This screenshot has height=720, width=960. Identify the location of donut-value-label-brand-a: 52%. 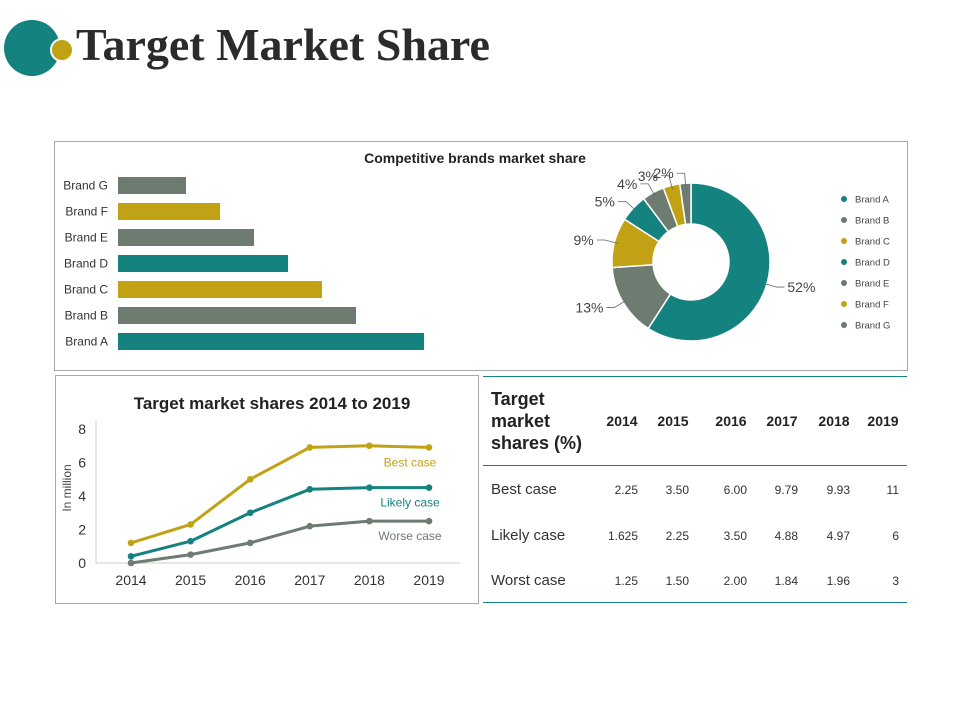
(801, 287).